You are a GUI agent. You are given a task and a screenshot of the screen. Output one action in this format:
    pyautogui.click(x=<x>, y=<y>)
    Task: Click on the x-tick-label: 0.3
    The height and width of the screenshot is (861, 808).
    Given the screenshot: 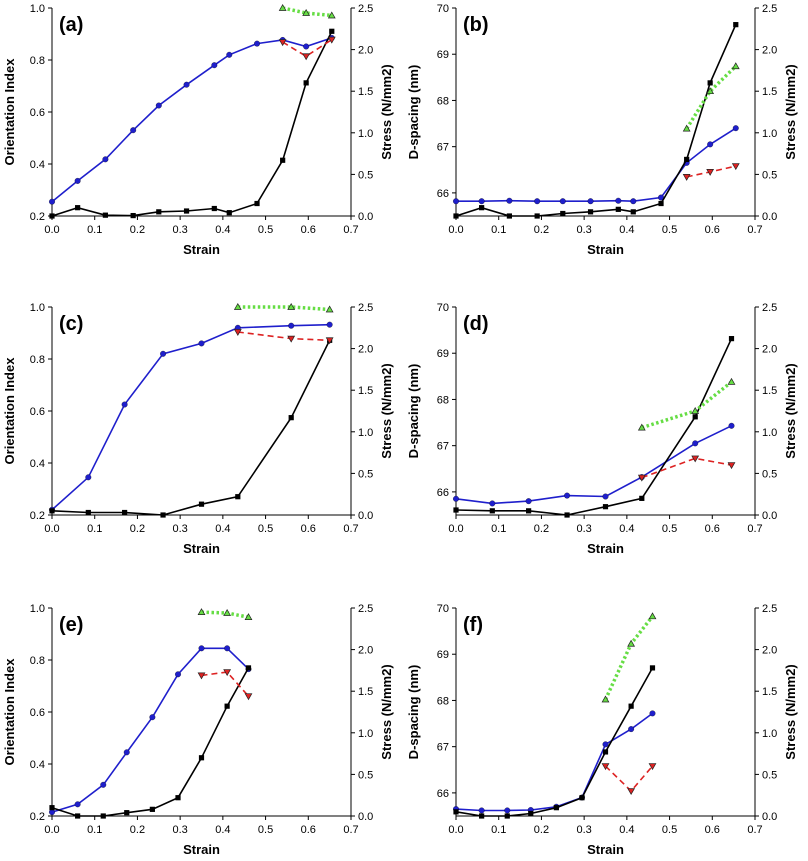 What is the action you would take?
    pyautogui.click(x=583, y=529)
    